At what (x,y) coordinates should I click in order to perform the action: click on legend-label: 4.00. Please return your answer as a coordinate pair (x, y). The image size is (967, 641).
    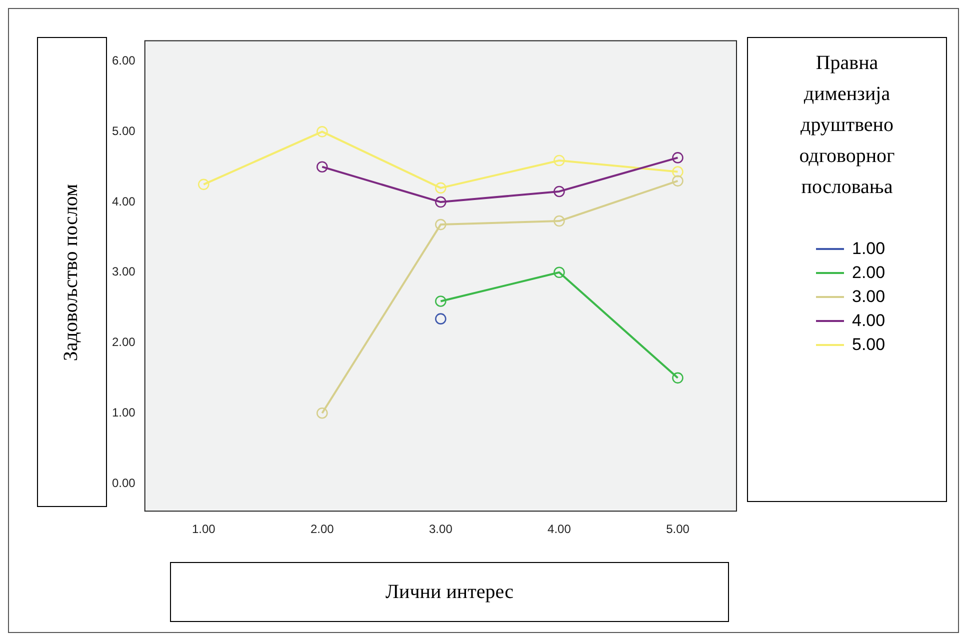
    Looking at the image, I should click on (869, 321).